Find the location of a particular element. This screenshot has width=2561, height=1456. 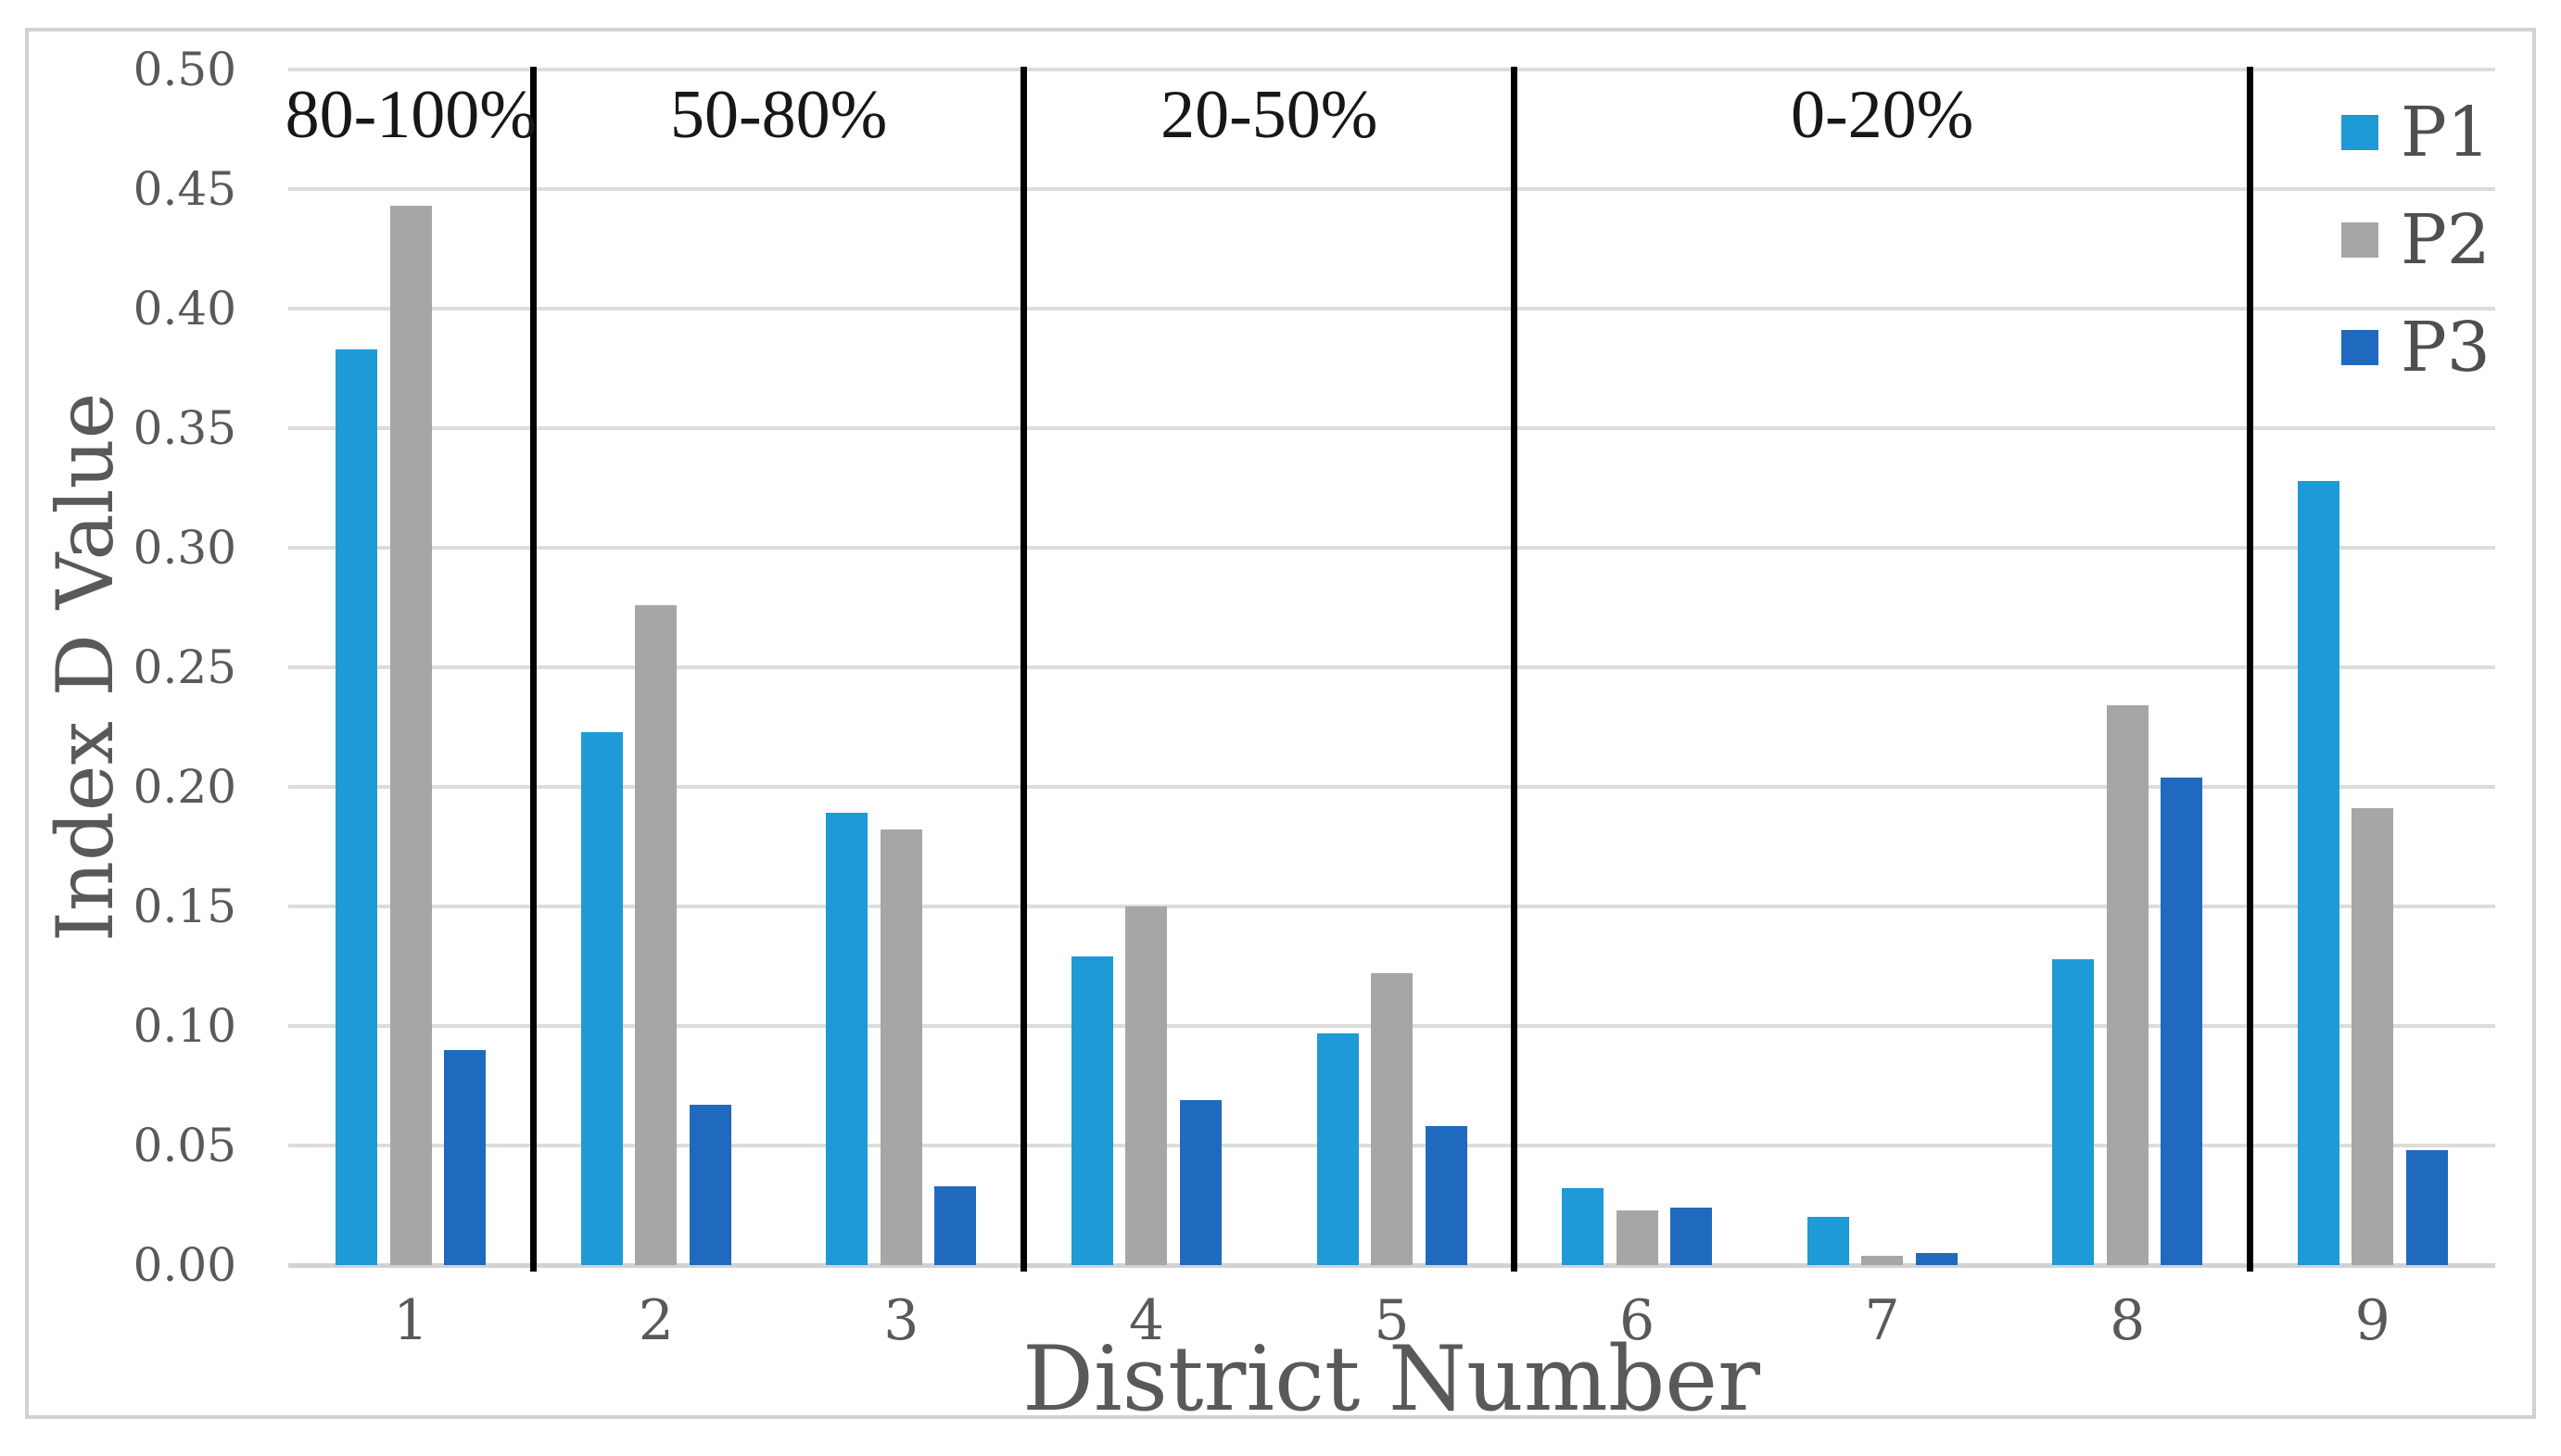

section-label: 0-20% is located at coordinates (1882, 115).